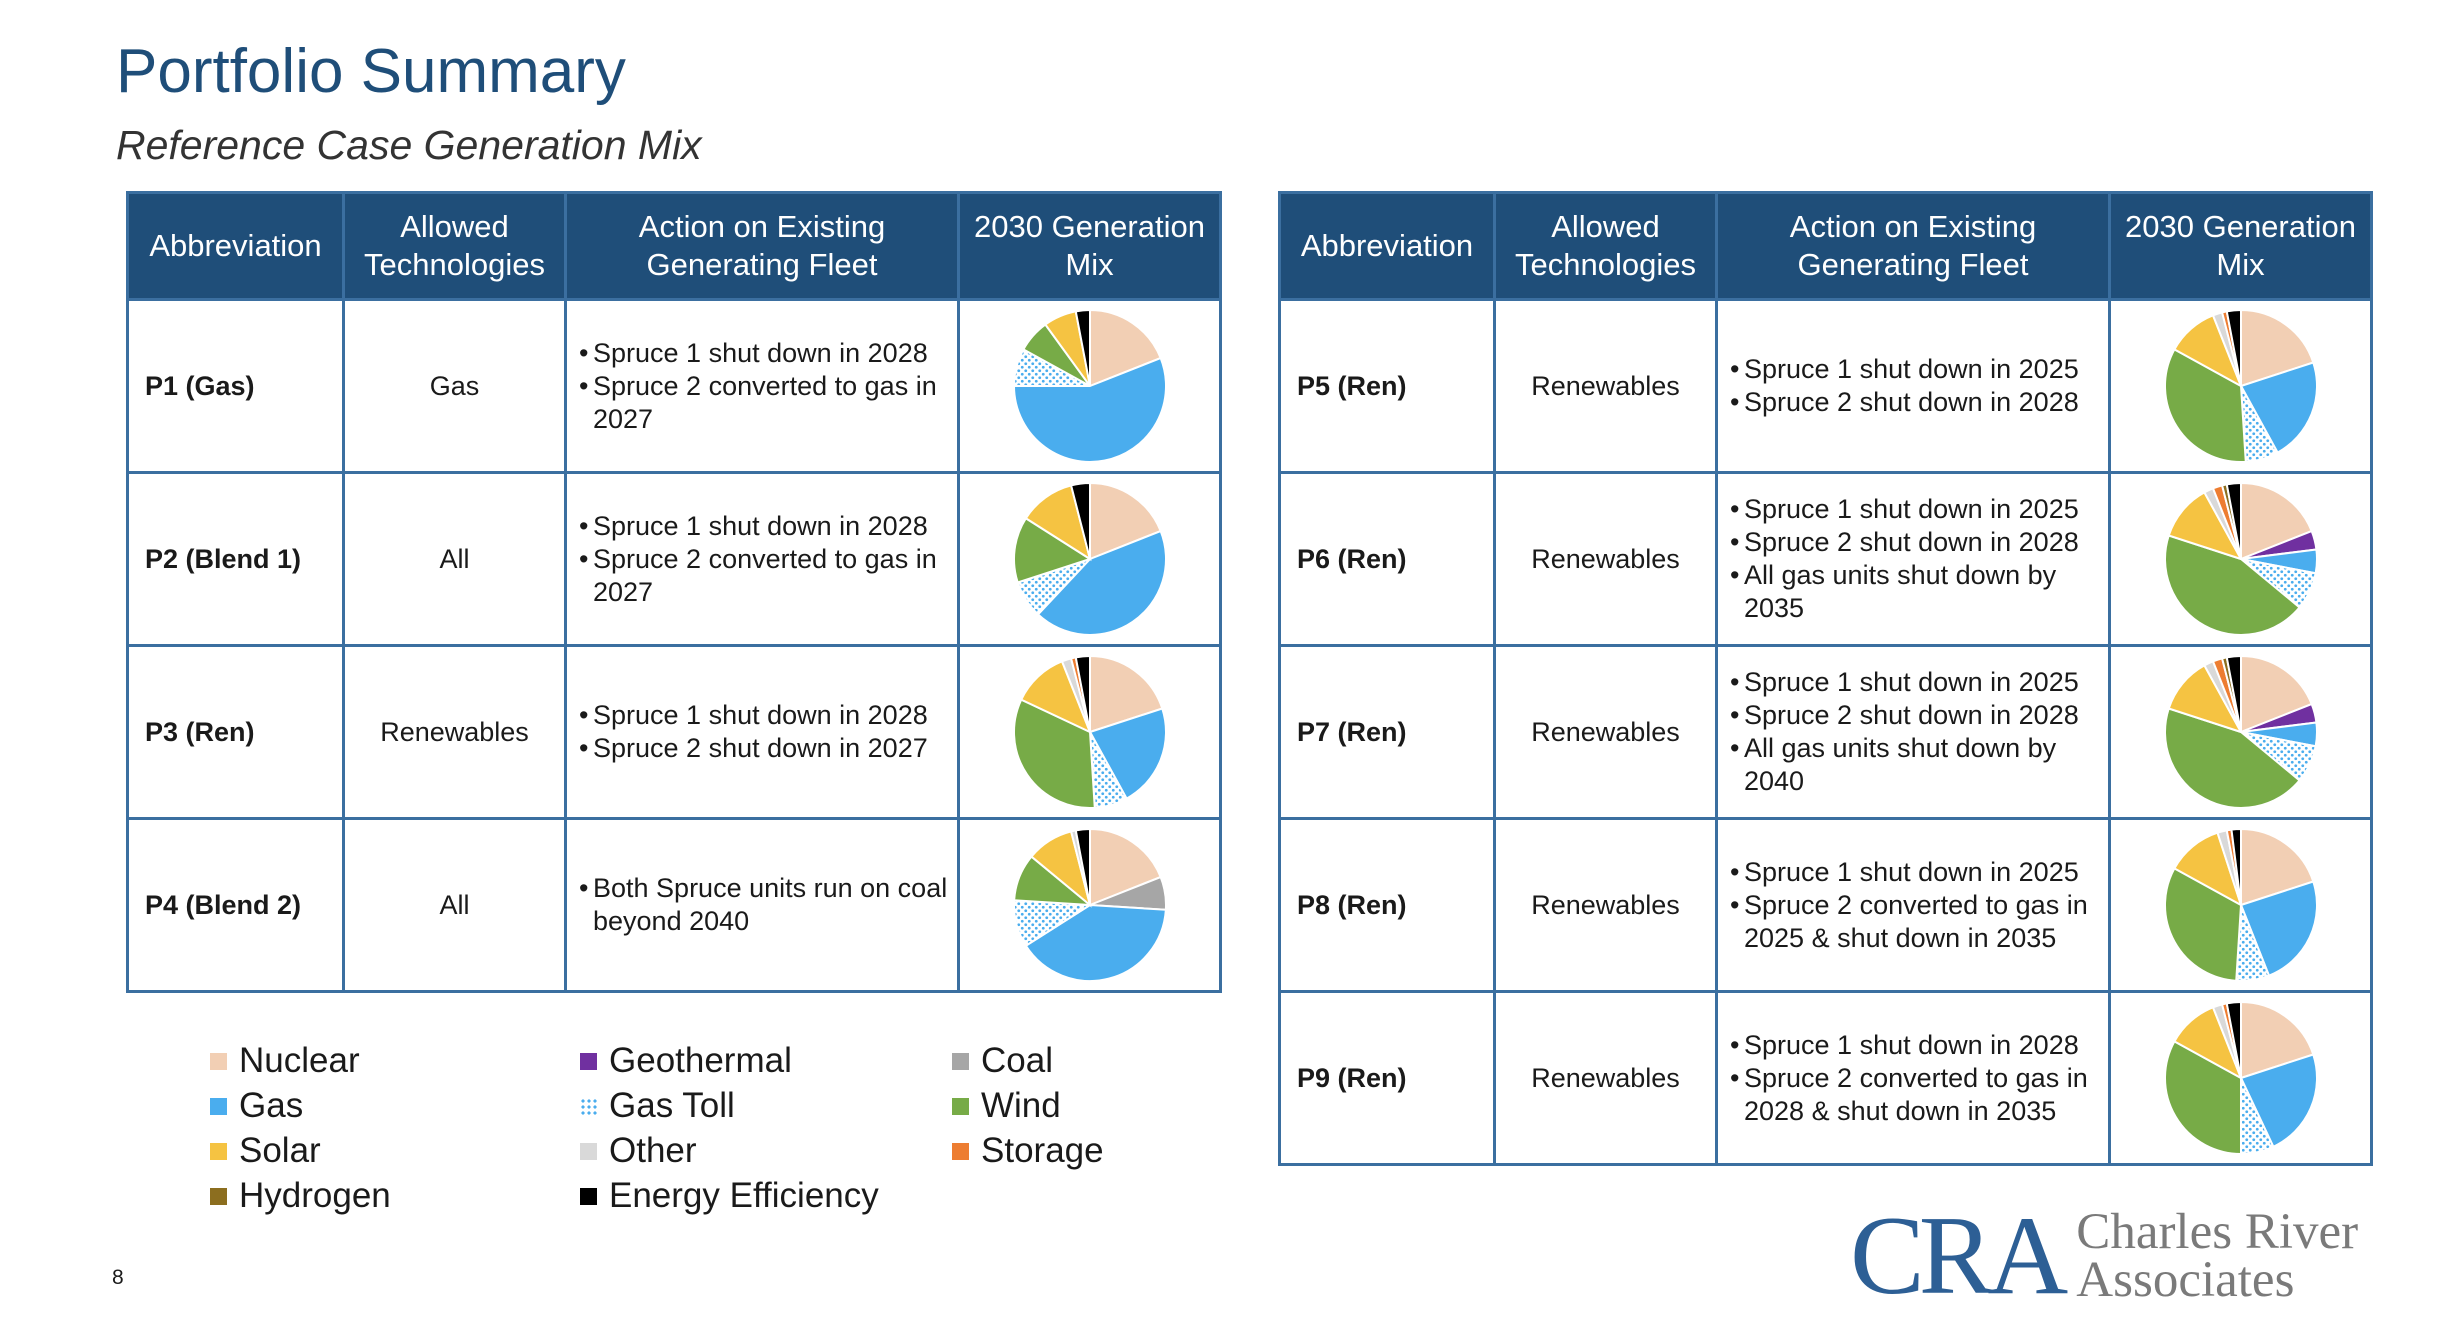 The width and height of the screenshot is (2456, 1332). I want to click on company-logo: CRA Charles River Associates, so click(2104, 1256).